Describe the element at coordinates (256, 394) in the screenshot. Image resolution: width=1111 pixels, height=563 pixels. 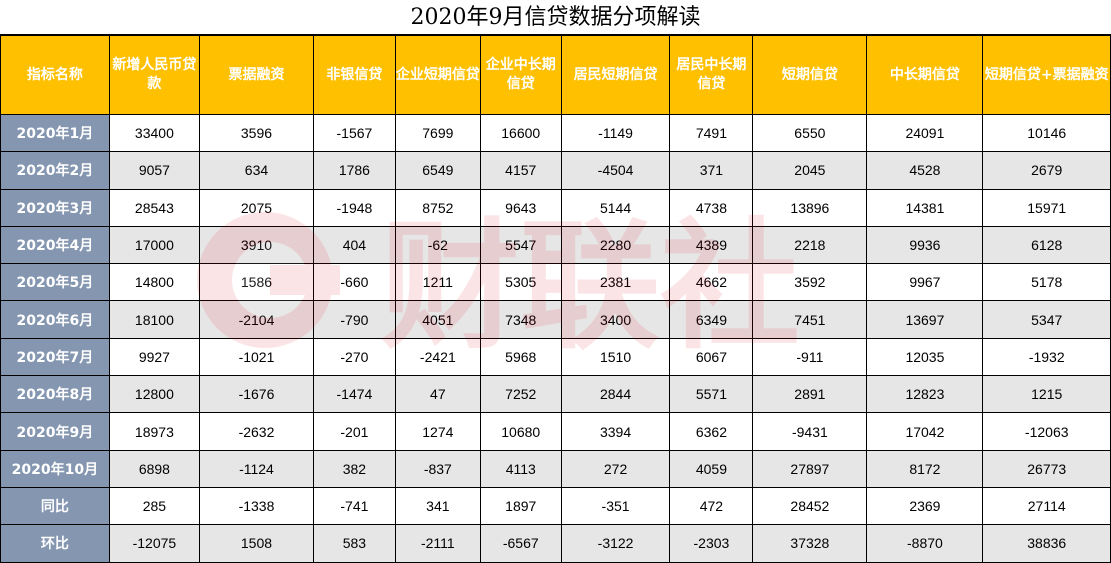
I see `table-cell: -1676` at that location.